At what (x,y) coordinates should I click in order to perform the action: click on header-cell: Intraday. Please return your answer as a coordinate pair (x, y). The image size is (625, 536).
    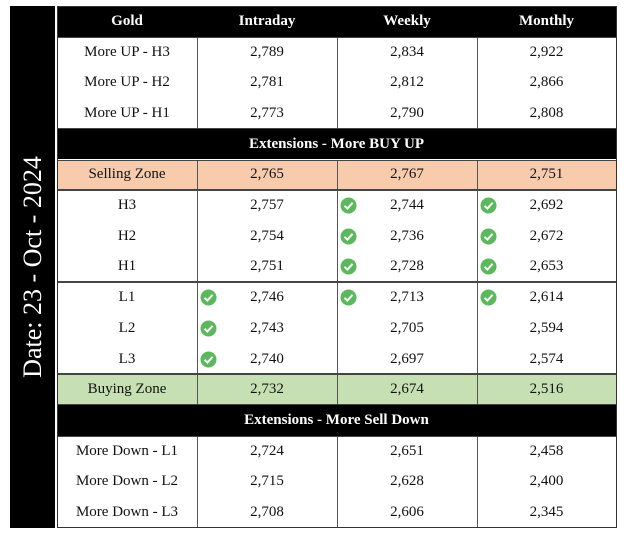
    Looking at the image, I should click on (267, 21).